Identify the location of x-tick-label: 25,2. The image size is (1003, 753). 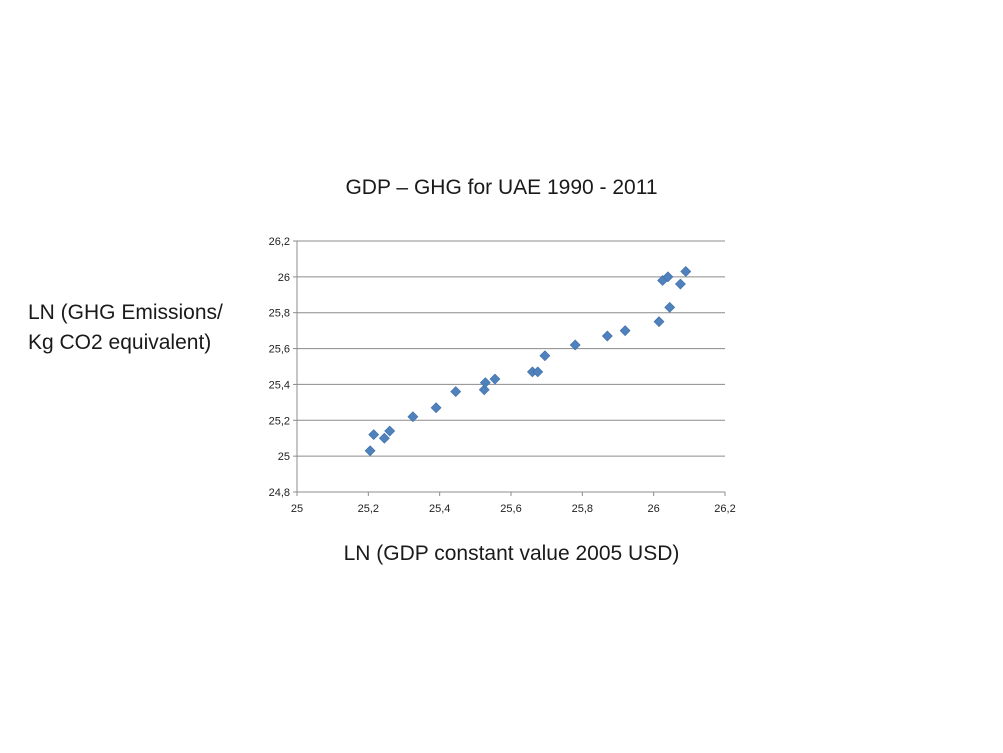
(368, 509).